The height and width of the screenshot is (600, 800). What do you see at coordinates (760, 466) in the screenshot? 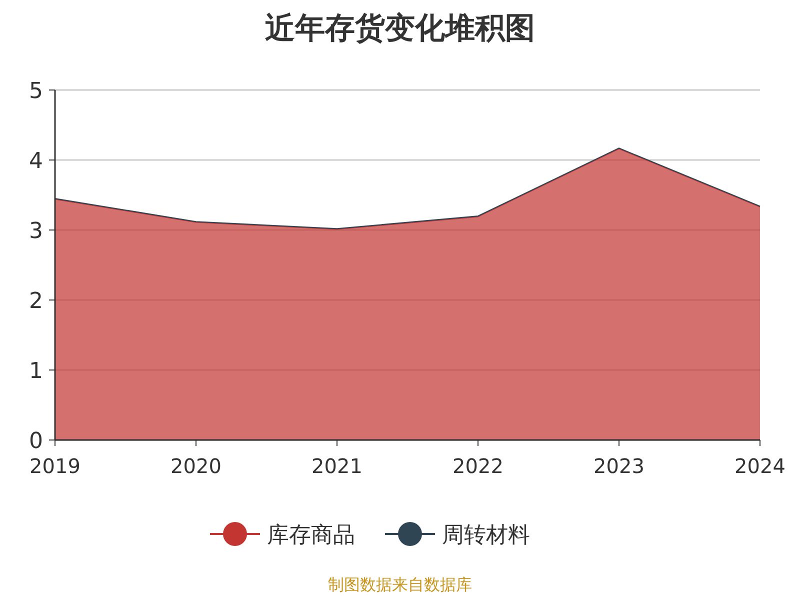
I see `x-tick-label: 2024` at bounding box center [760, 466].